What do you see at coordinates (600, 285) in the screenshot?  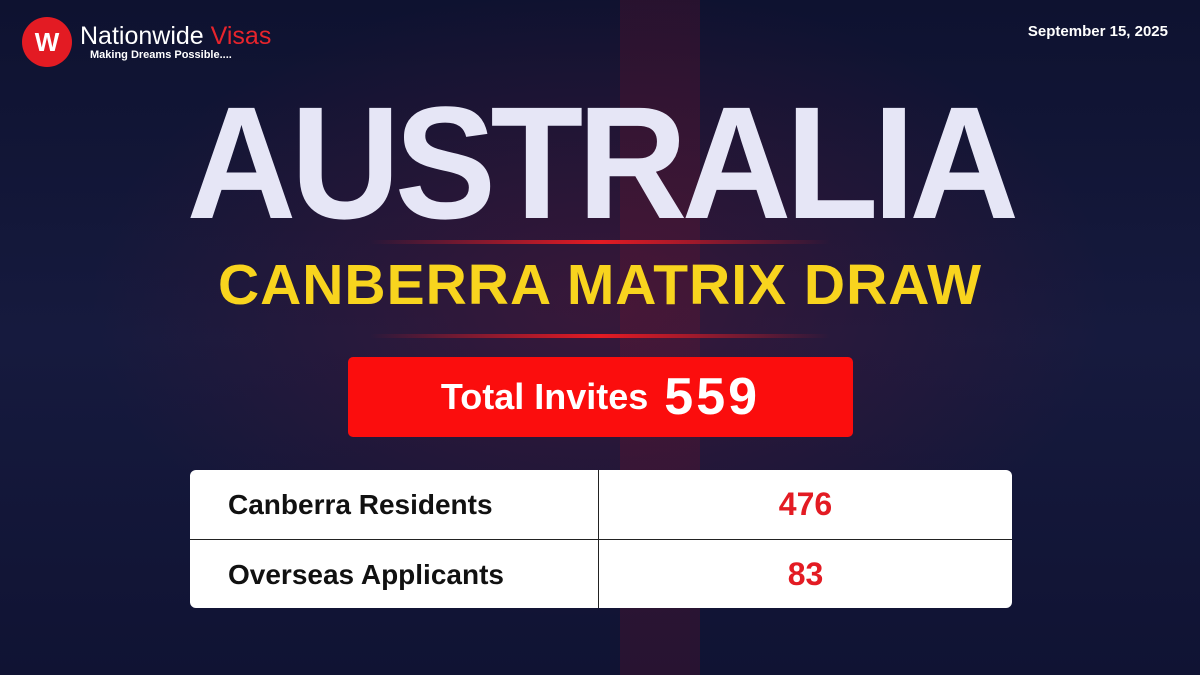 I see `subtitle: CANBERRA MATRIX DRAW` at bounding box center [600, 285].